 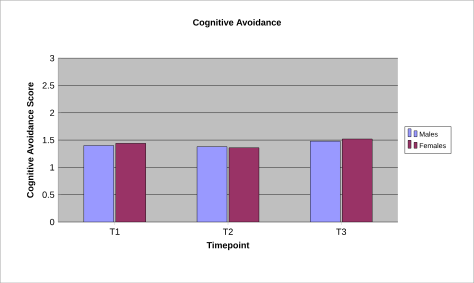 I want to click on y-tick-label: 2, so click(x=52, y=113).